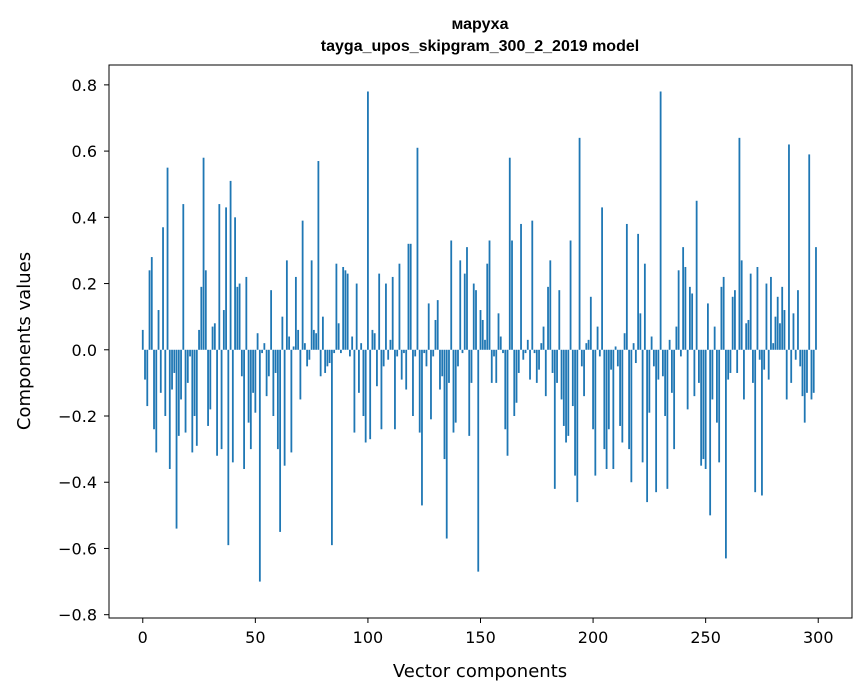 This screenshot has width=867, height=696. Describe the element at coordinates (77, 615) in the screenshot. I see `y-tick-label: −0.8` at that location.